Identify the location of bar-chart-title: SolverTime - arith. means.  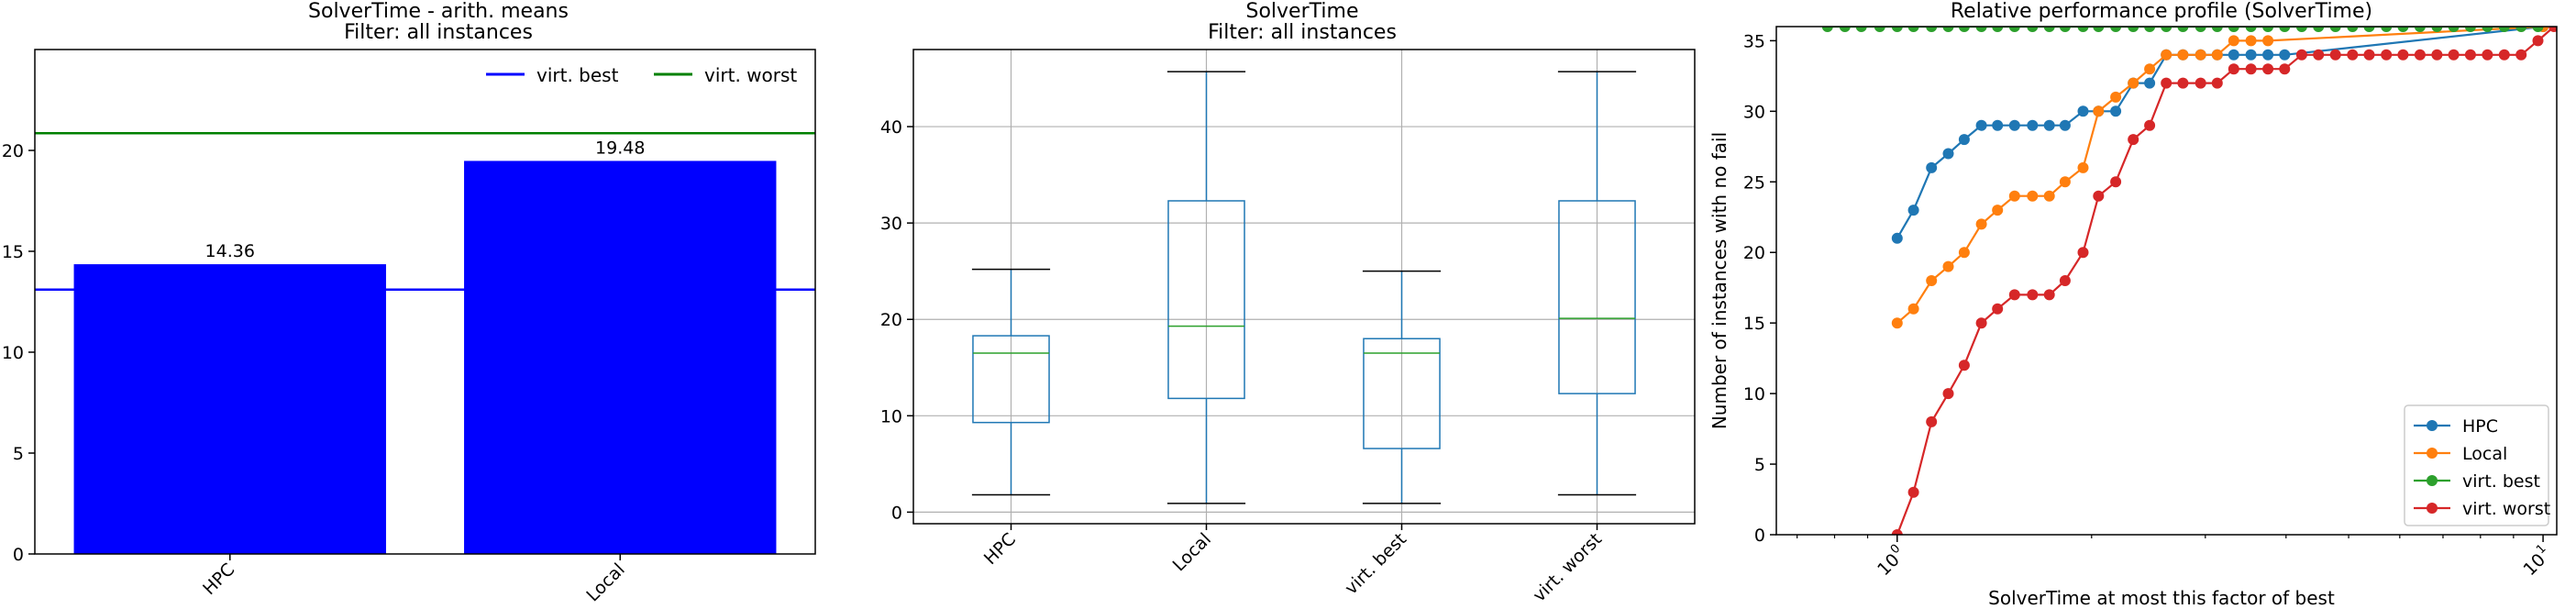
(438, 11).